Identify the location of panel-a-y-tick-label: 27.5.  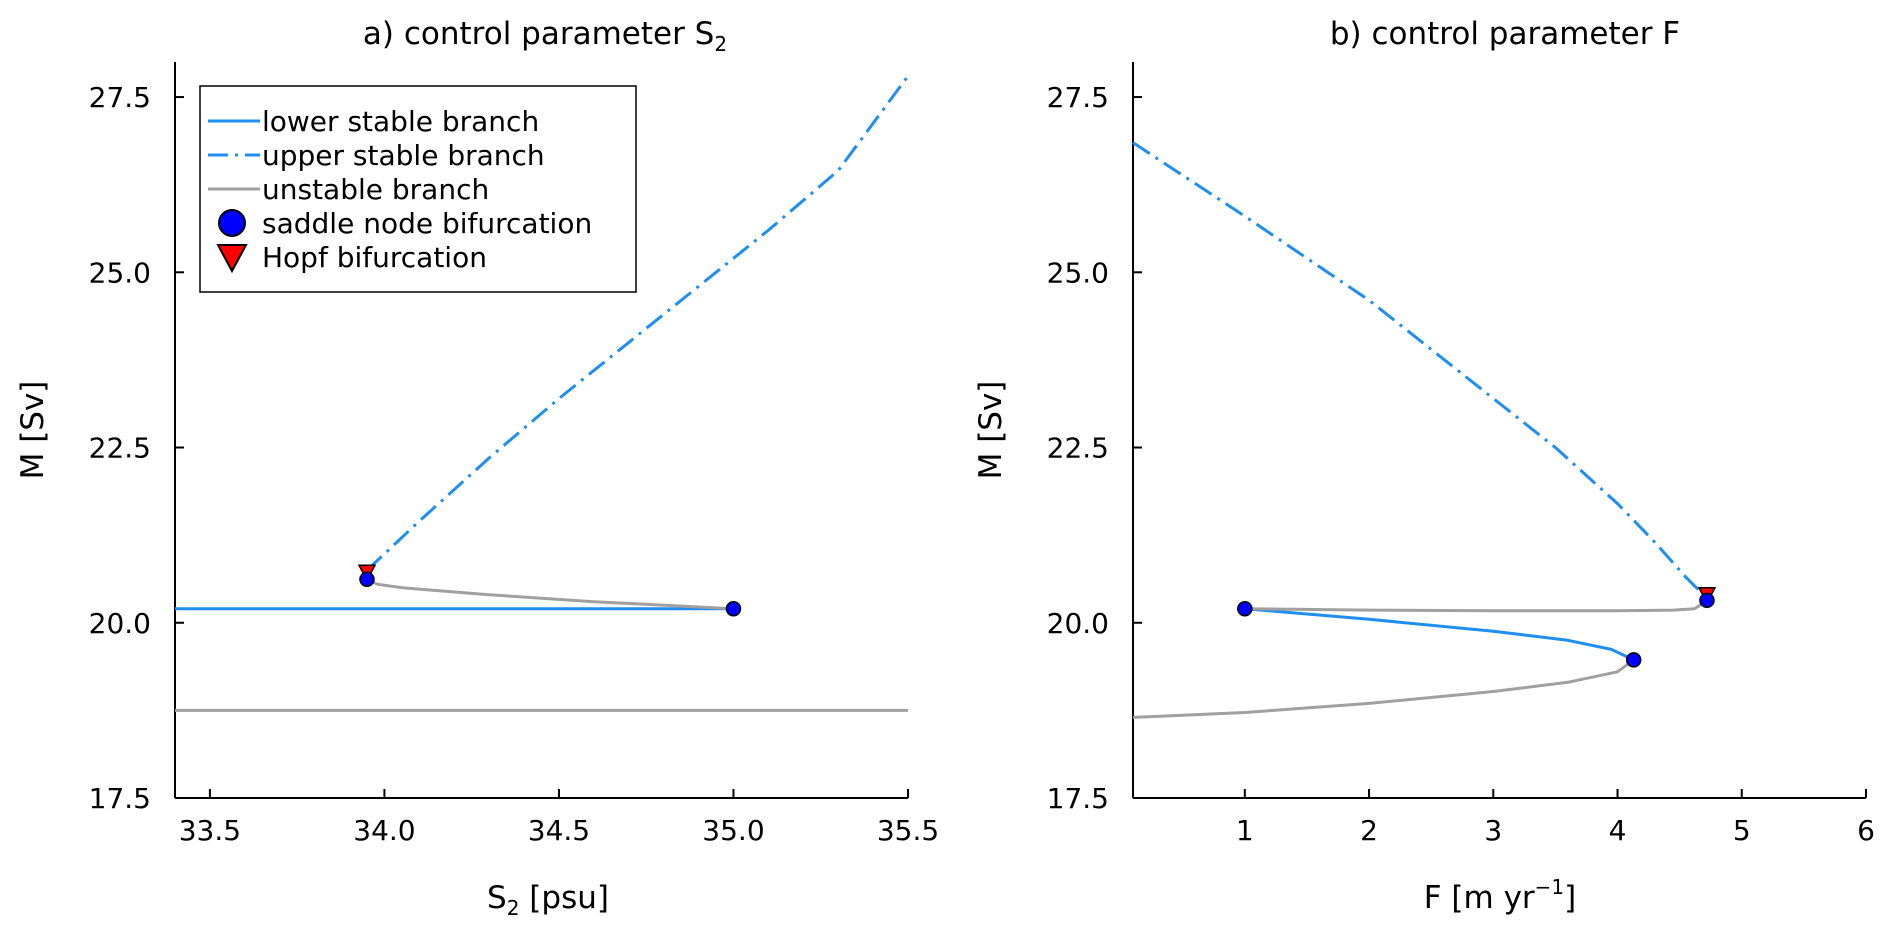
(120, 97).